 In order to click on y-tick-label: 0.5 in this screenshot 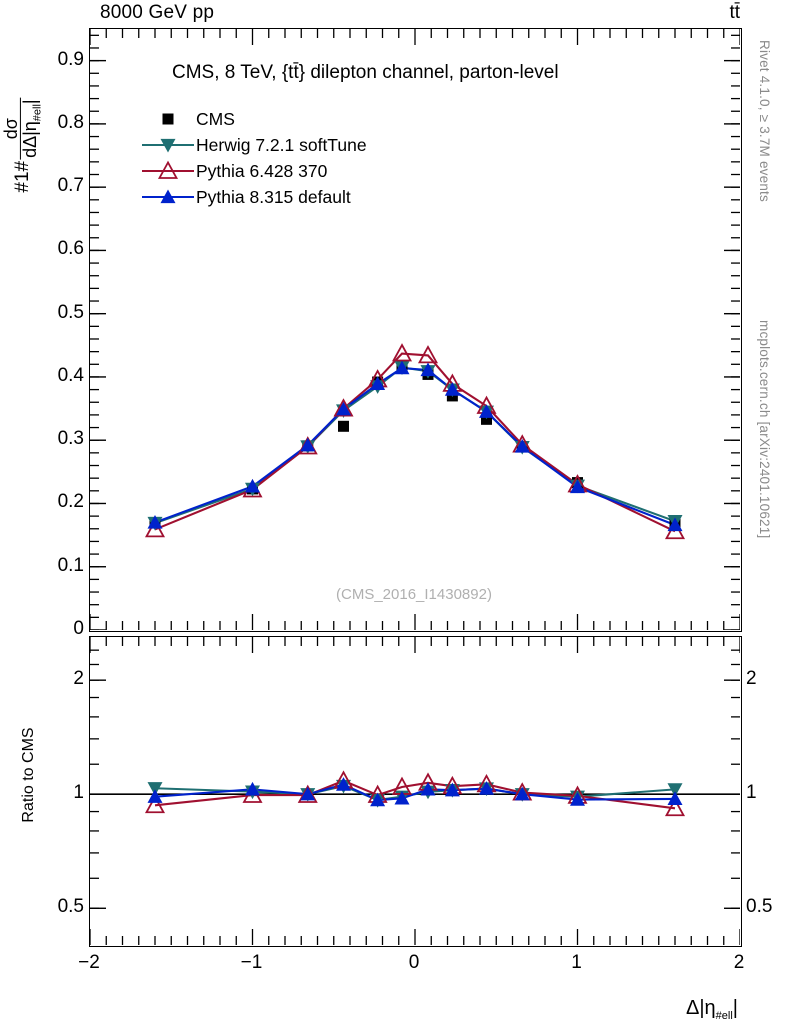, I will do `click(70, 312)`.